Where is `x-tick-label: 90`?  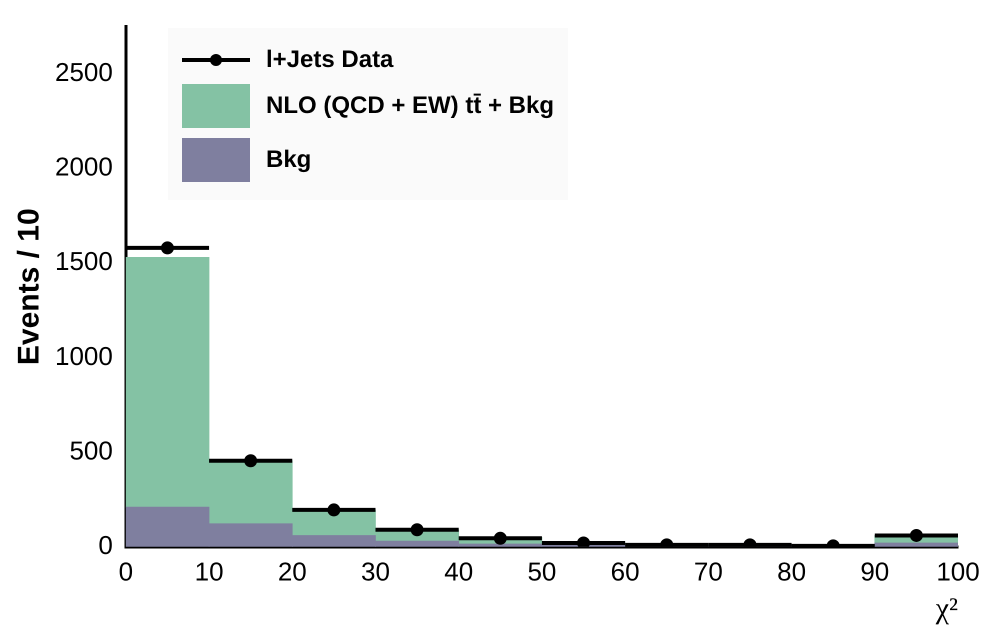 x-tick-label: 90 is located at coordinates (875, 571).